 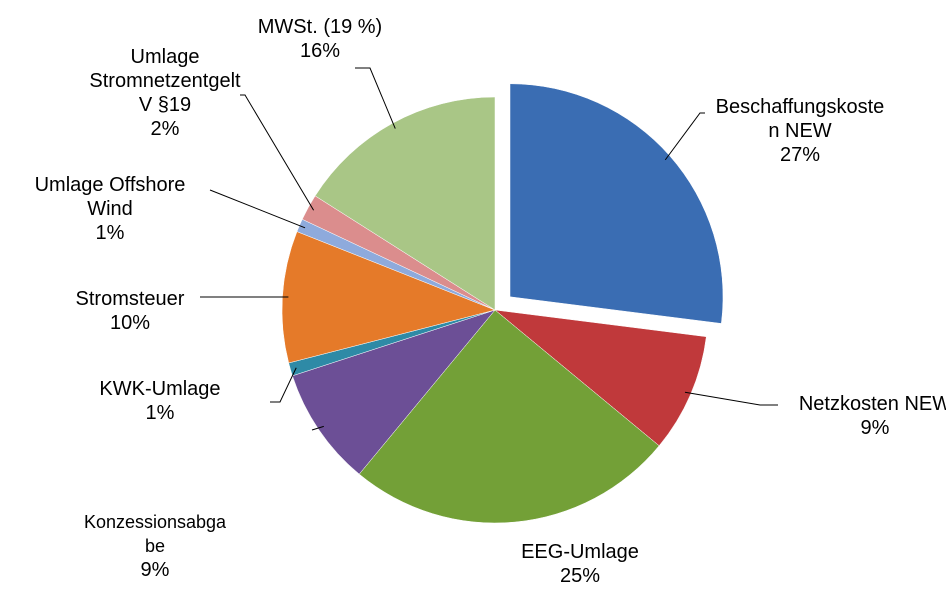 What do you see at coordinates (320, 27) in the screenshot?
I see `category-label: MWSt. (19 %)` at bounding box center [320, 27].